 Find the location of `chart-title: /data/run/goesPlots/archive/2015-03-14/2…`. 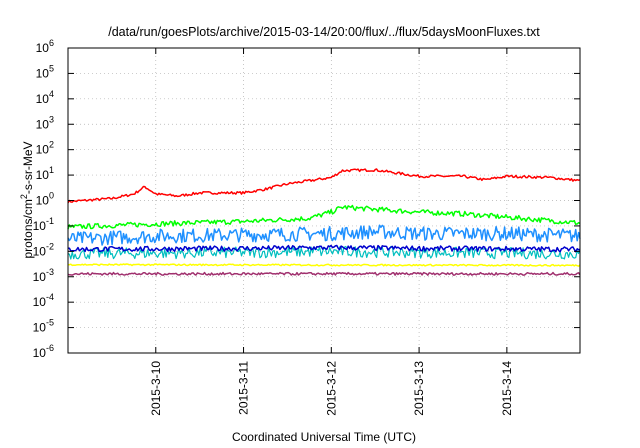

chart-title: /data/run/goesPlots/archive/2015-03-14/2… is located at coordinates (324, 32).